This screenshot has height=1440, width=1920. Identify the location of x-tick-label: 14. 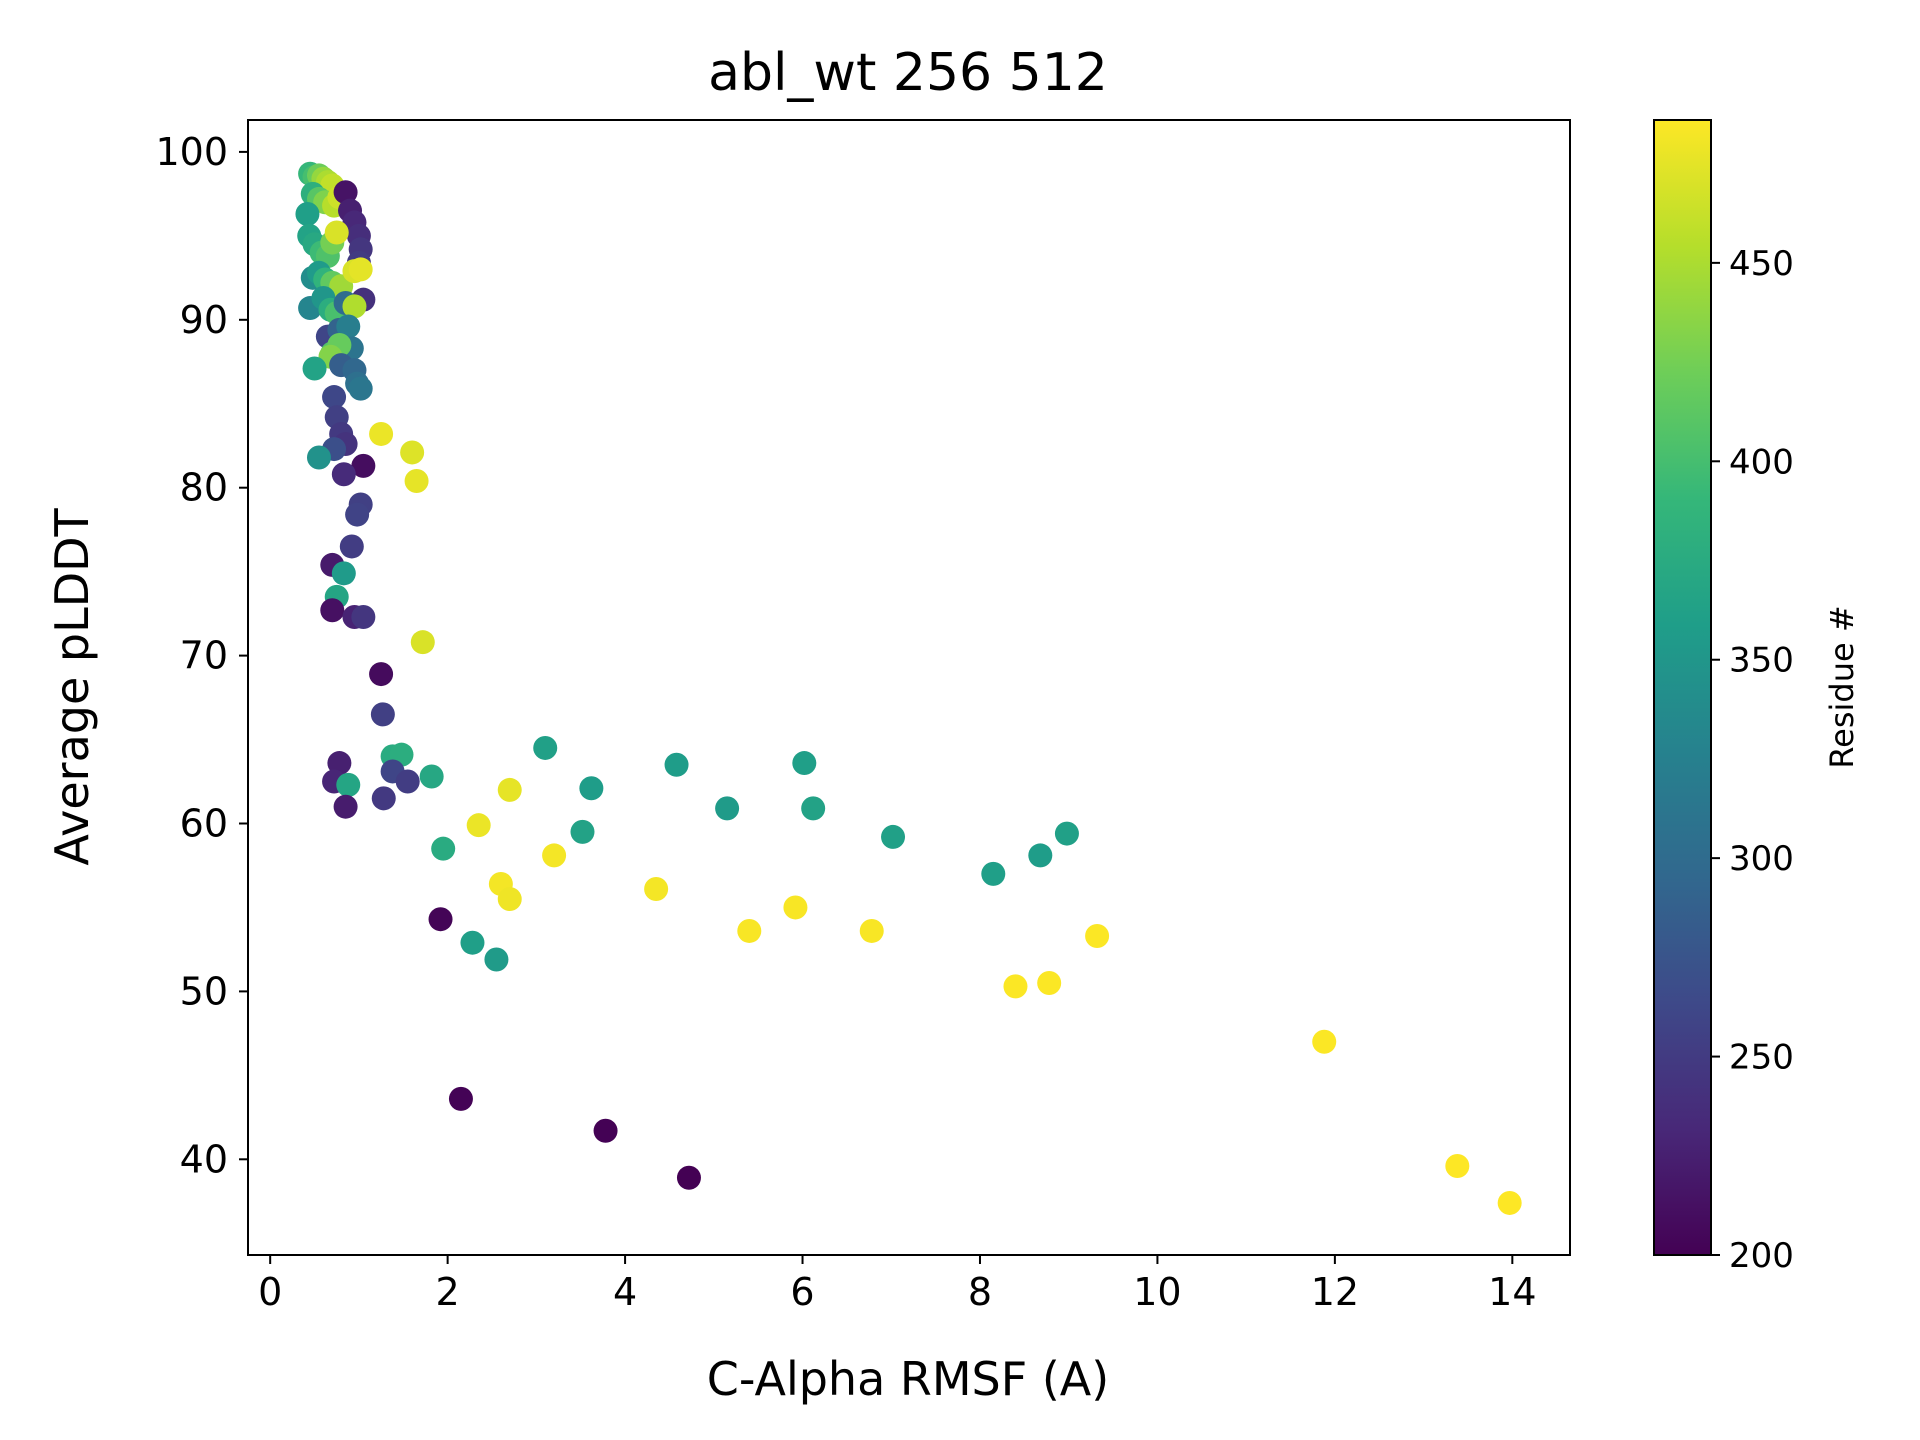
(1512, 1292).